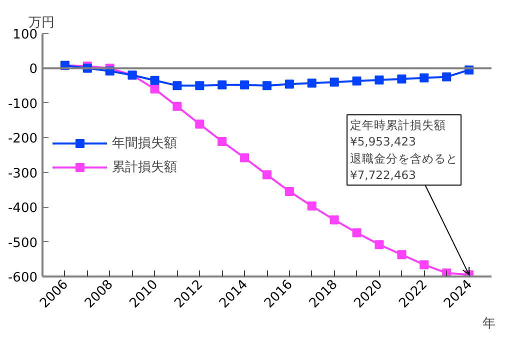 The image size is (513, 337). What do you see at coordinates (23, 278) in the screenshot?
I see `y-tick-label: -600` at bounding box center [23, 278].